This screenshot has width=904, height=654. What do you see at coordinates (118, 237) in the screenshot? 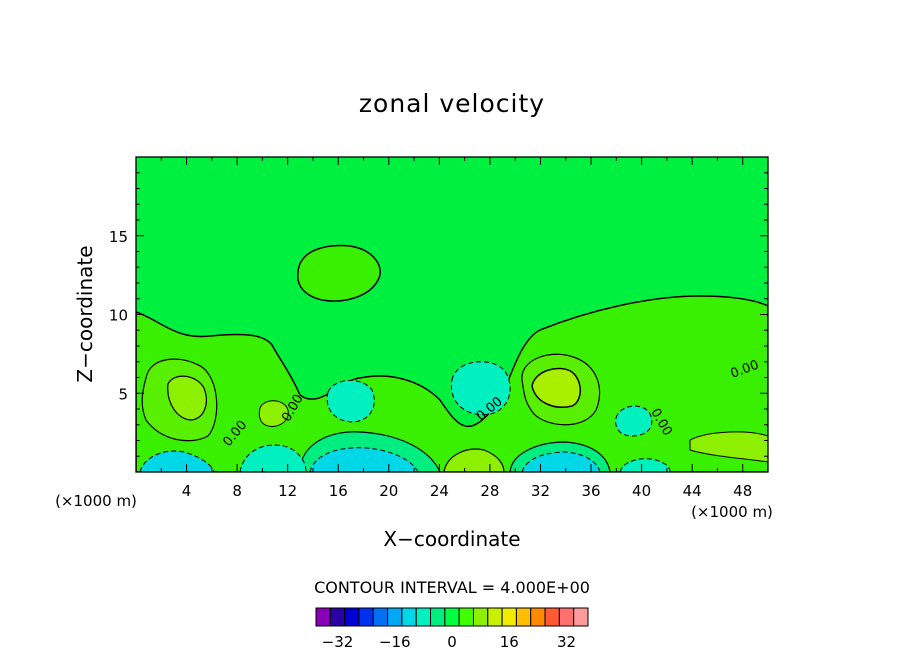
I see `y-tick-label: 15` at bounding box center [118, 237].